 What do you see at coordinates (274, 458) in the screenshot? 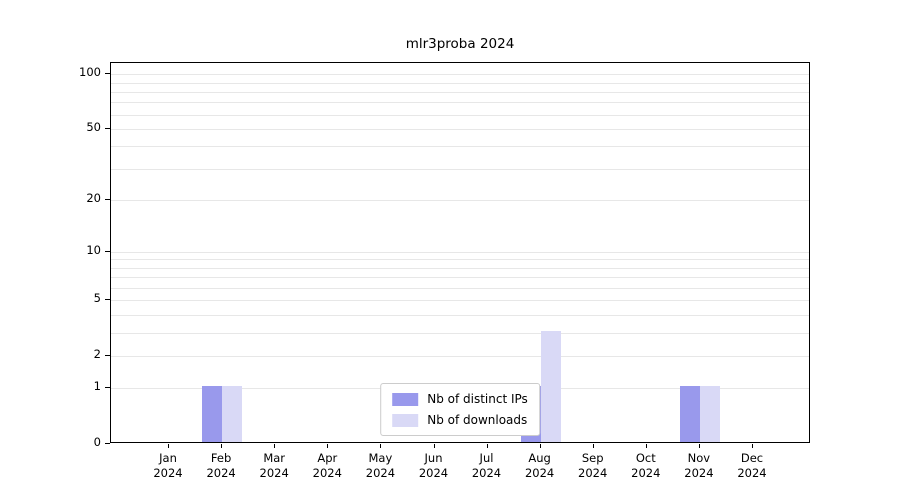
I see `x-tick-month: Mar` at bounding box center [274, 458].